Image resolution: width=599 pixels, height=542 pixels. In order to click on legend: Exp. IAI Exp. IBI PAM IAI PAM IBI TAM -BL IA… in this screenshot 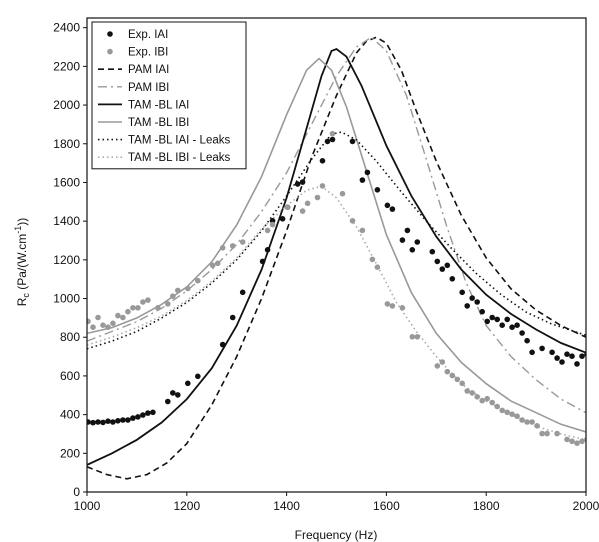, I will do `click(169, 95)`.